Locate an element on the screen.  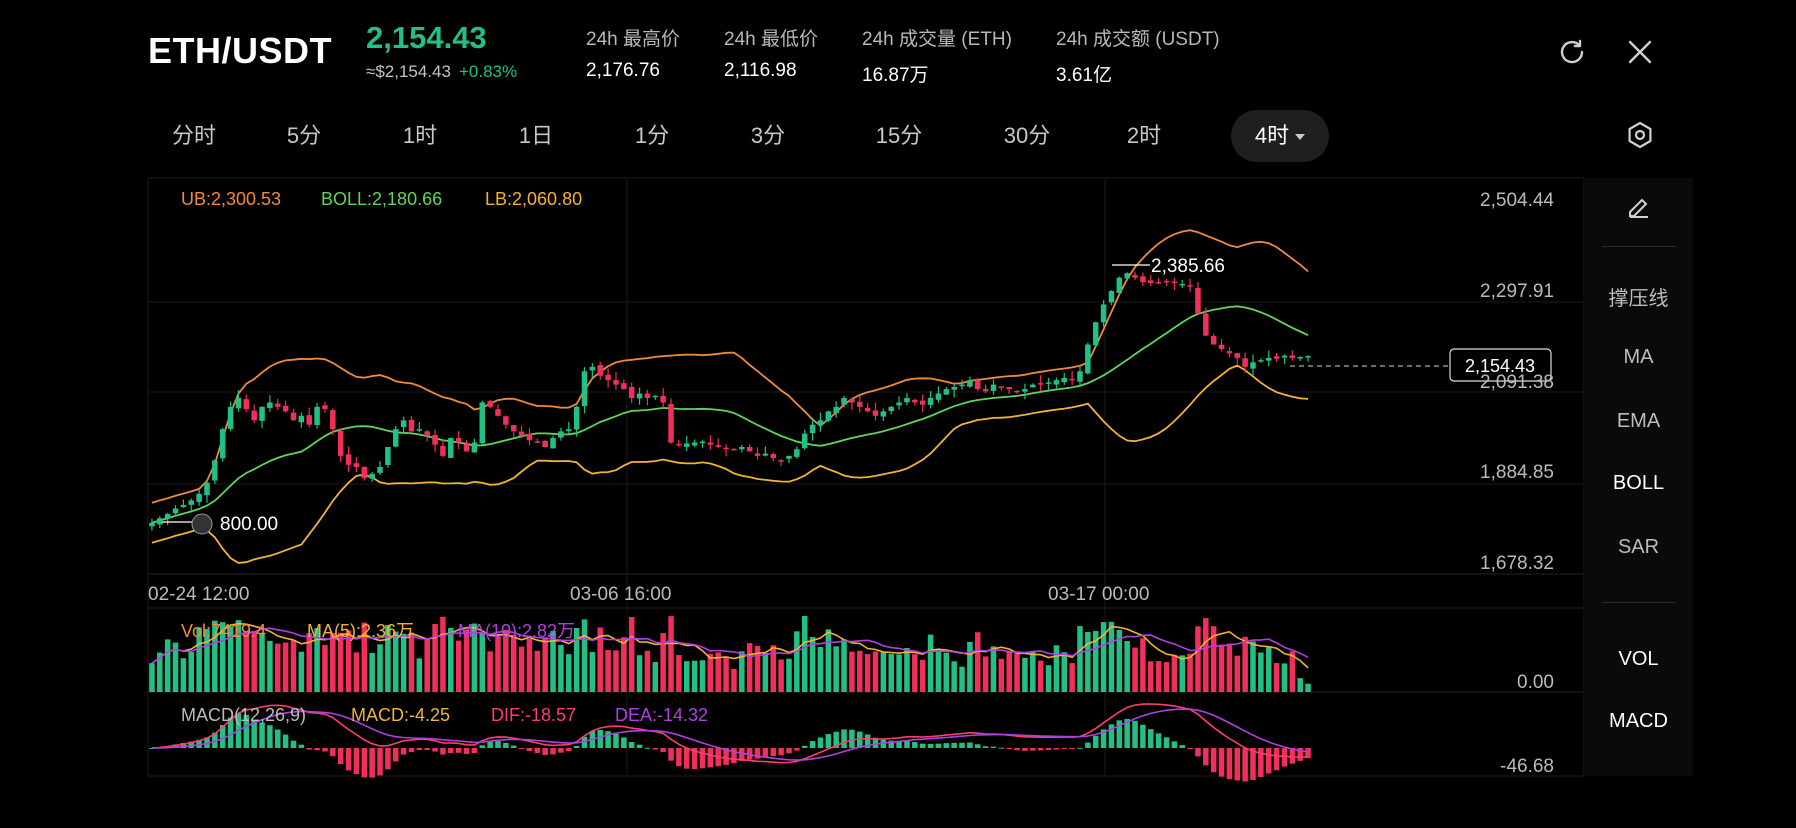
close-icon is located at coordinates (1640, 52).